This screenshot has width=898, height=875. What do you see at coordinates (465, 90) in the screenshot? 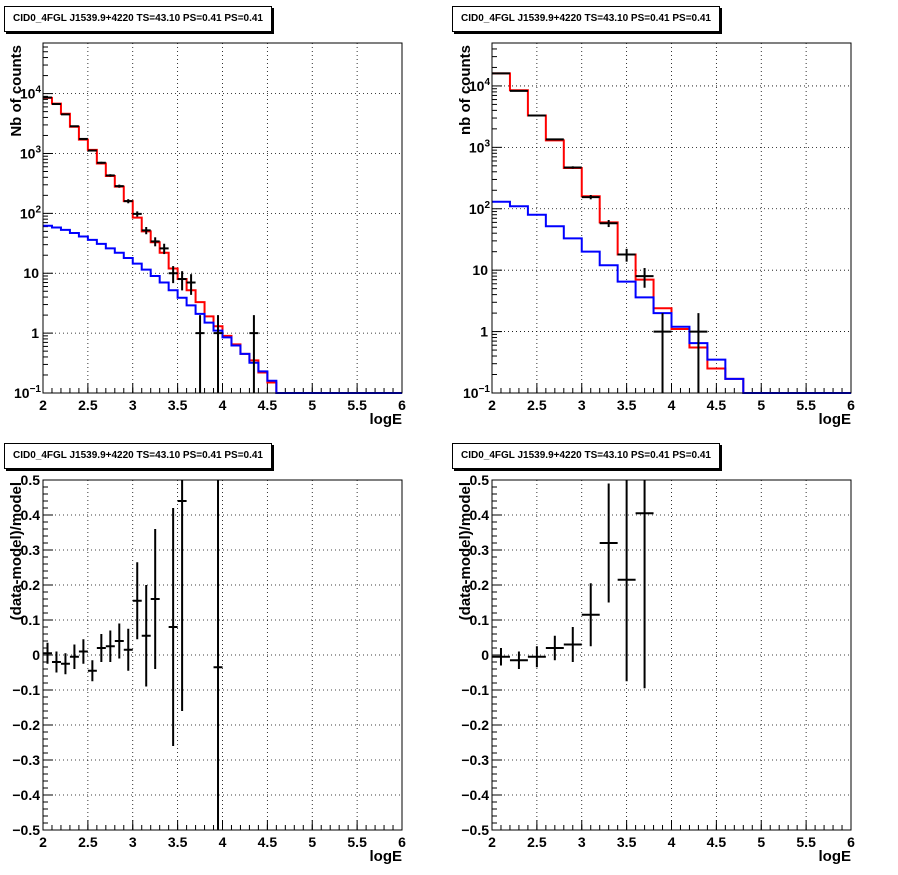
I see `y-axis-label: nb of counts` at bounding box center [465, 90].